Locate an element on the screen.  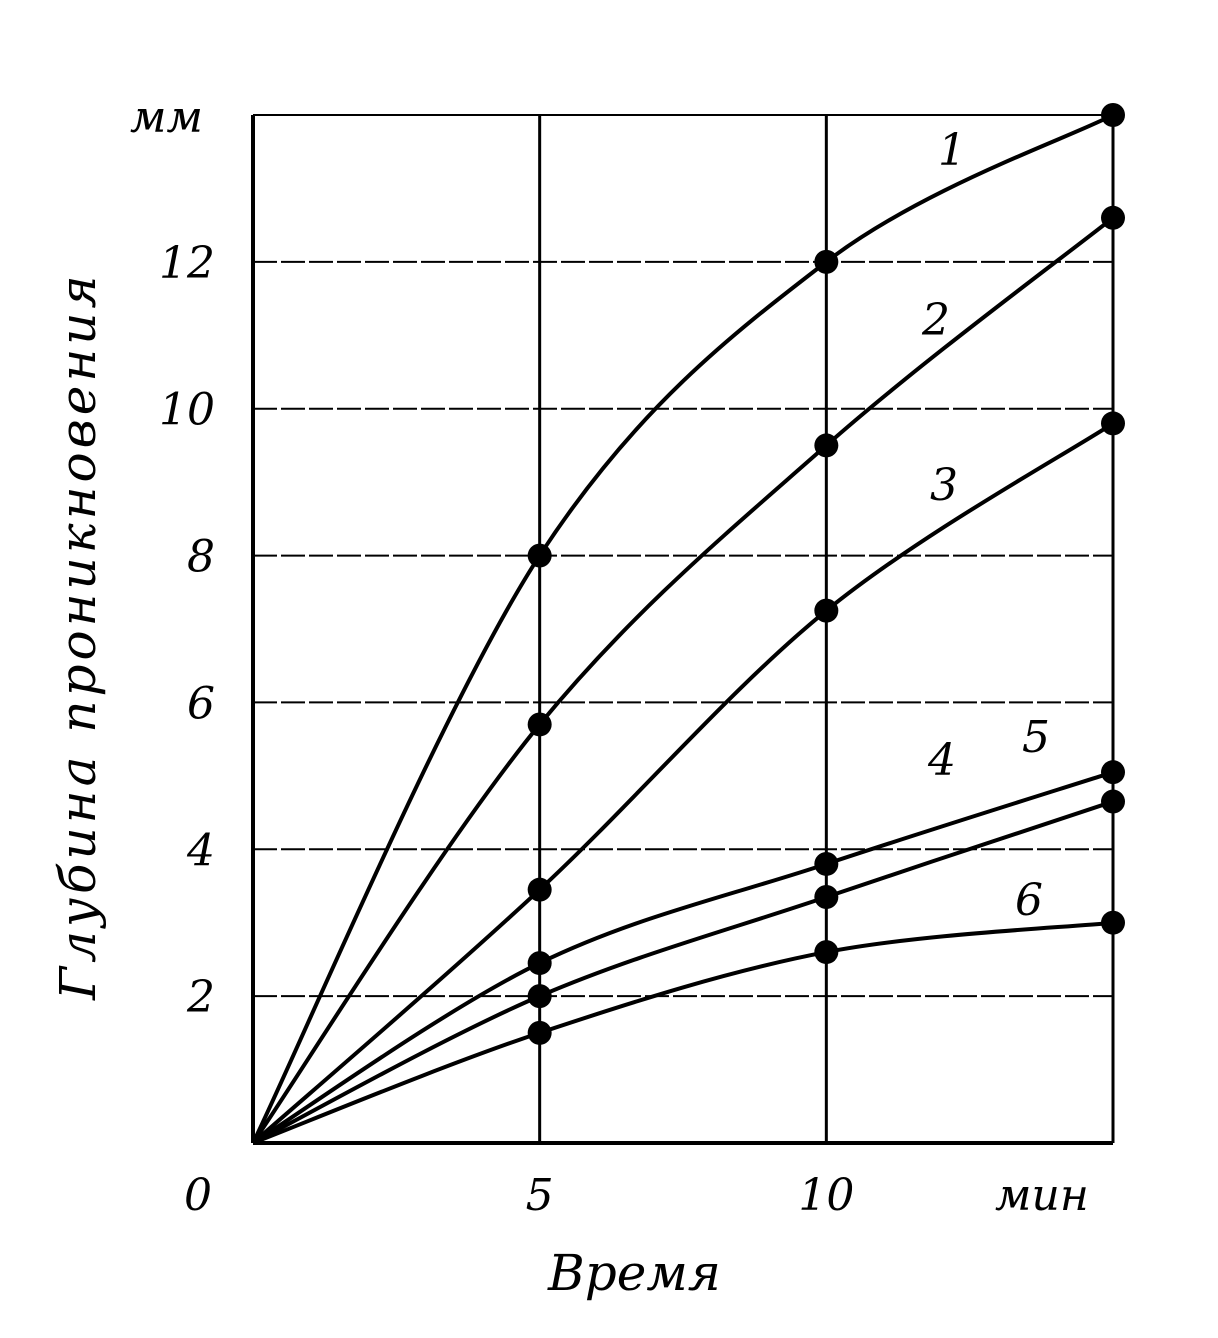
y-tick-label: 2 is located at coordinates (200, 997).